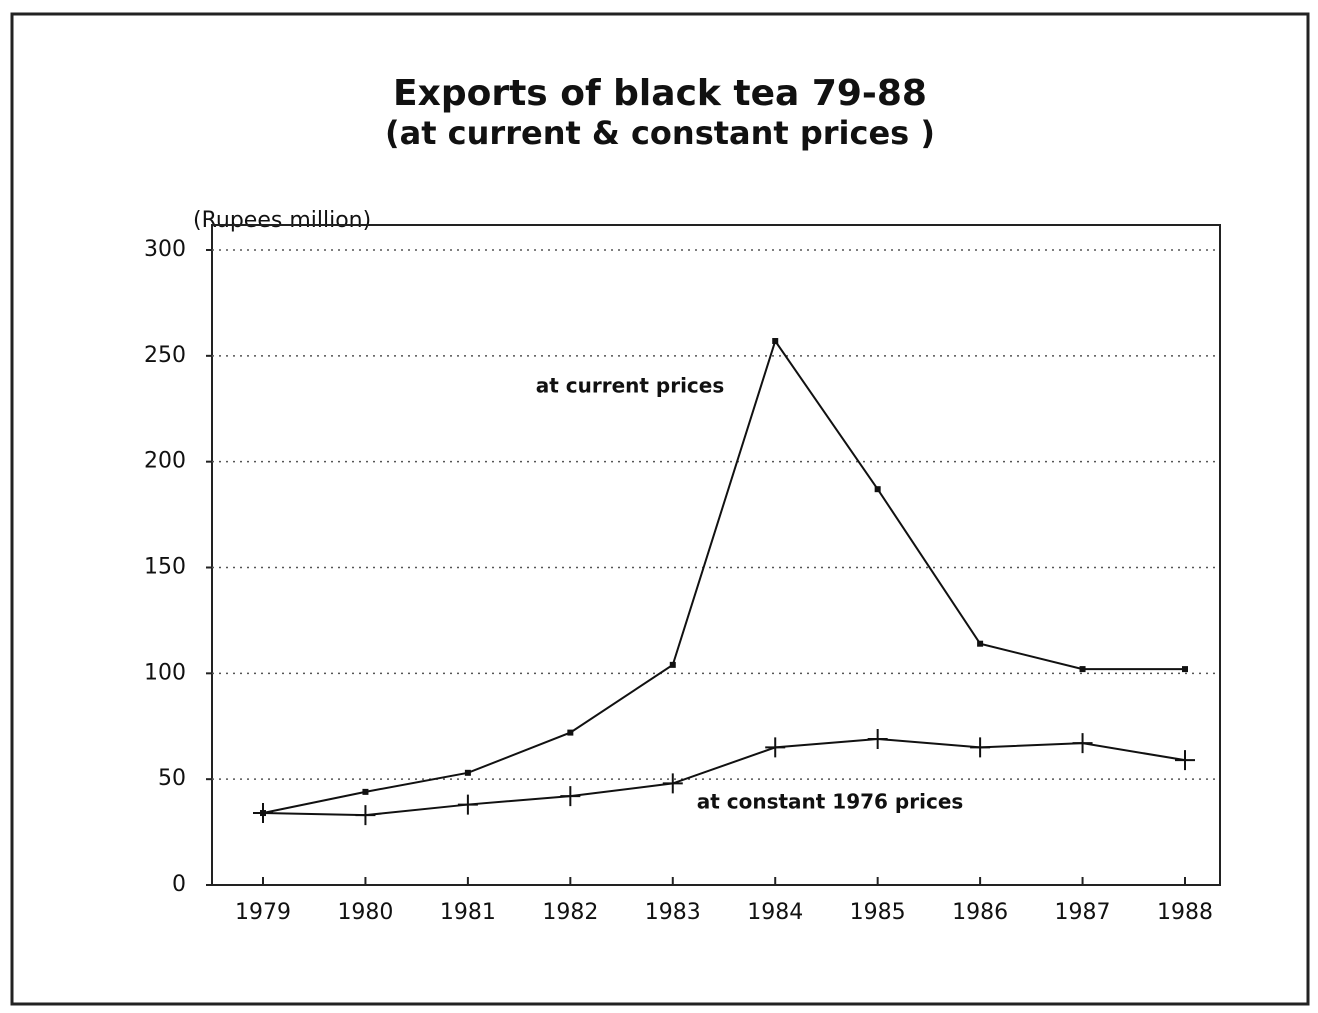  What do you see at coordinates (179, 884) in the screenshot?
I see `y-tick-label: 0` at bounding box center [179, 884].